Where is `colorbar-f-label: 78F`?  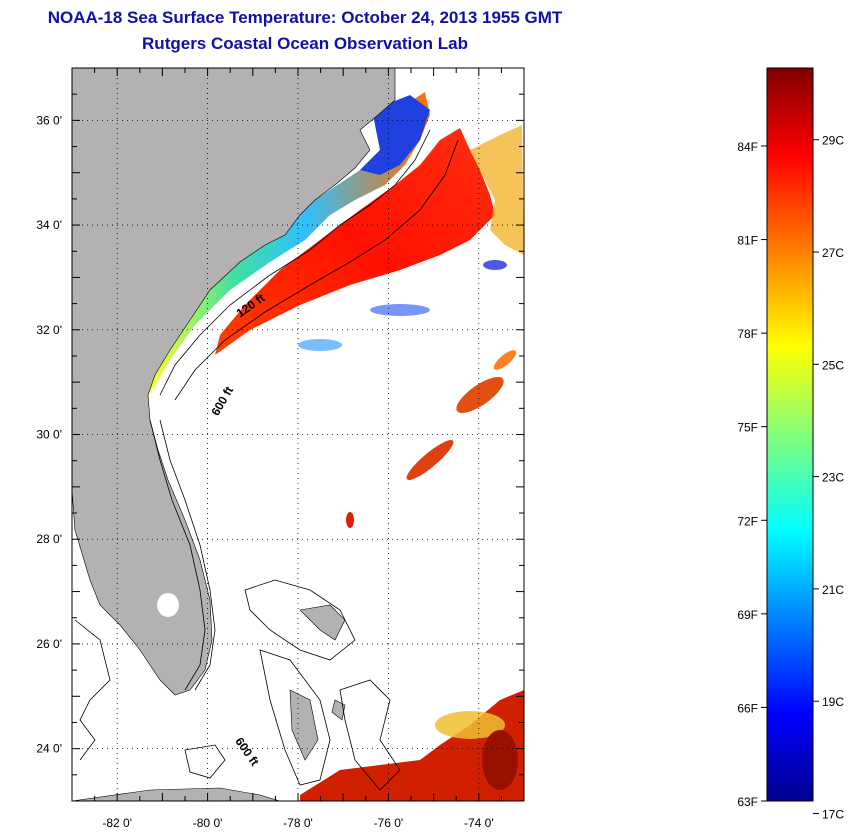 colorbar-f-label: 78F is located at coordinates (747, 334).